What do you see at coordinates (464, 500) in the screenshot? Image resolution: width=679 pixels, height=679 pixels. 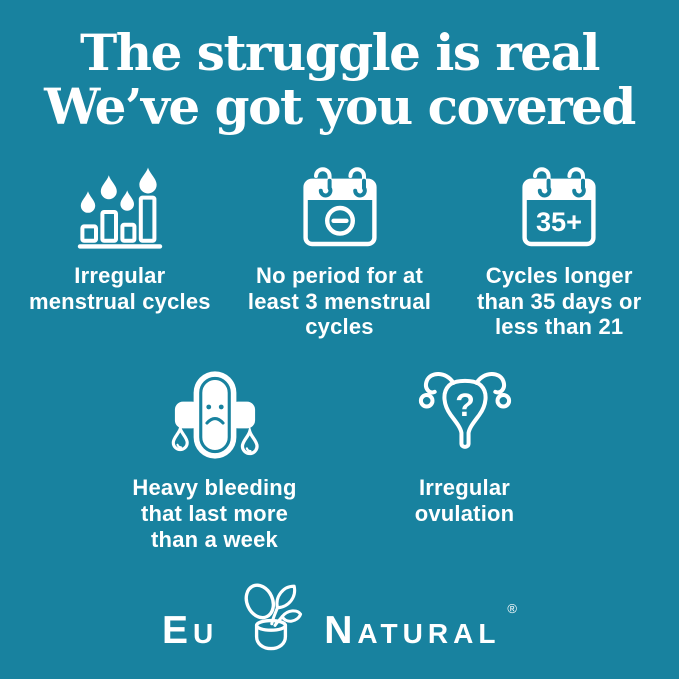 I see `symptom-label: Irregular ovulation` at bounding box center [464, 500].